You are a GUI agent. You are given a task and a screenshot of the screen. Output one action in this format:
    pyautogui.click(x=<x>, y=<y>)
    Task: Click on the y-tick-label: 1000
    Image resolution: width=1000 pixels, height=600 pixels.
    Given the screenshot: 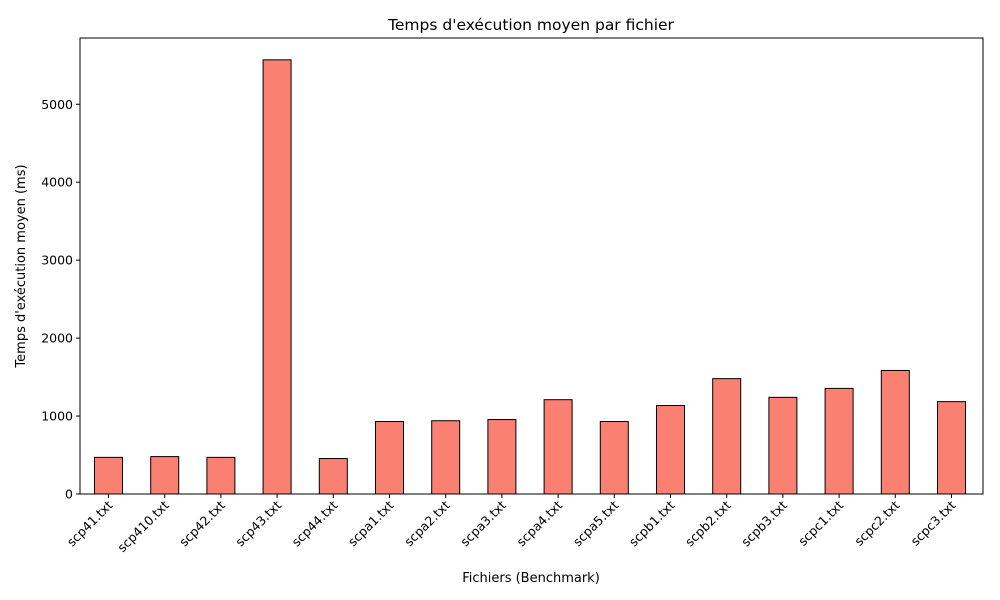 What is the action you would take?
    pyautogui.click(x=57, y=416)
    